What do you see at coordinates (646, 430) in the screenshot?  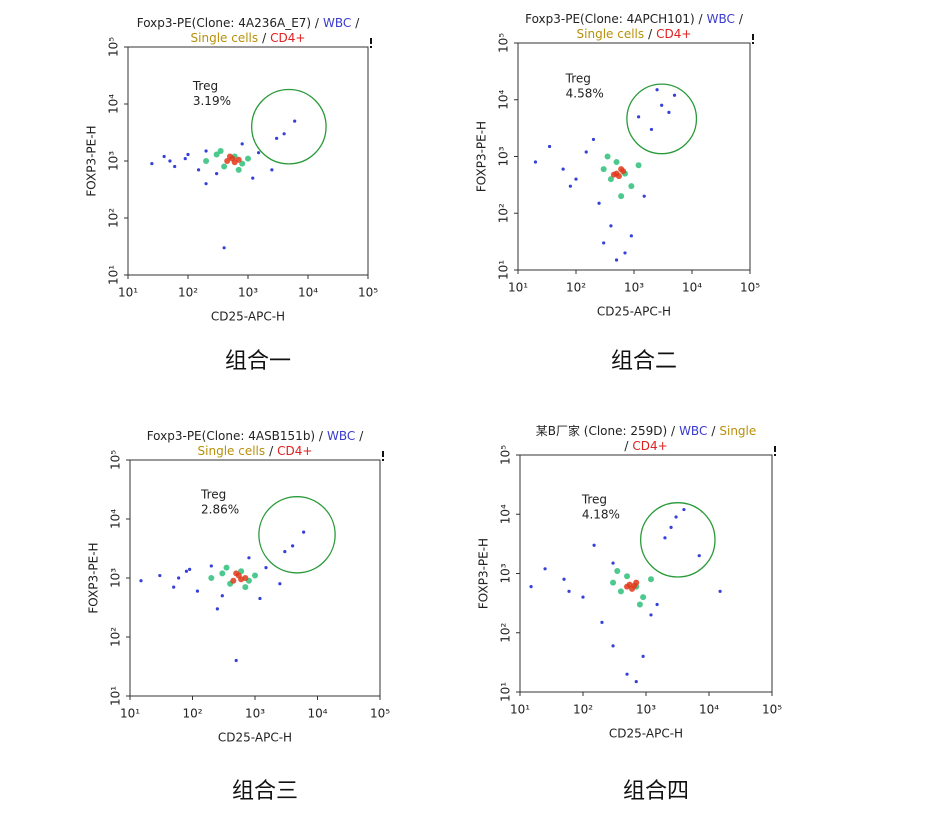 I see `chart-title: 某B厂家 (Clone: 259D) / WBC / Single` at bounding box center [646, 430].